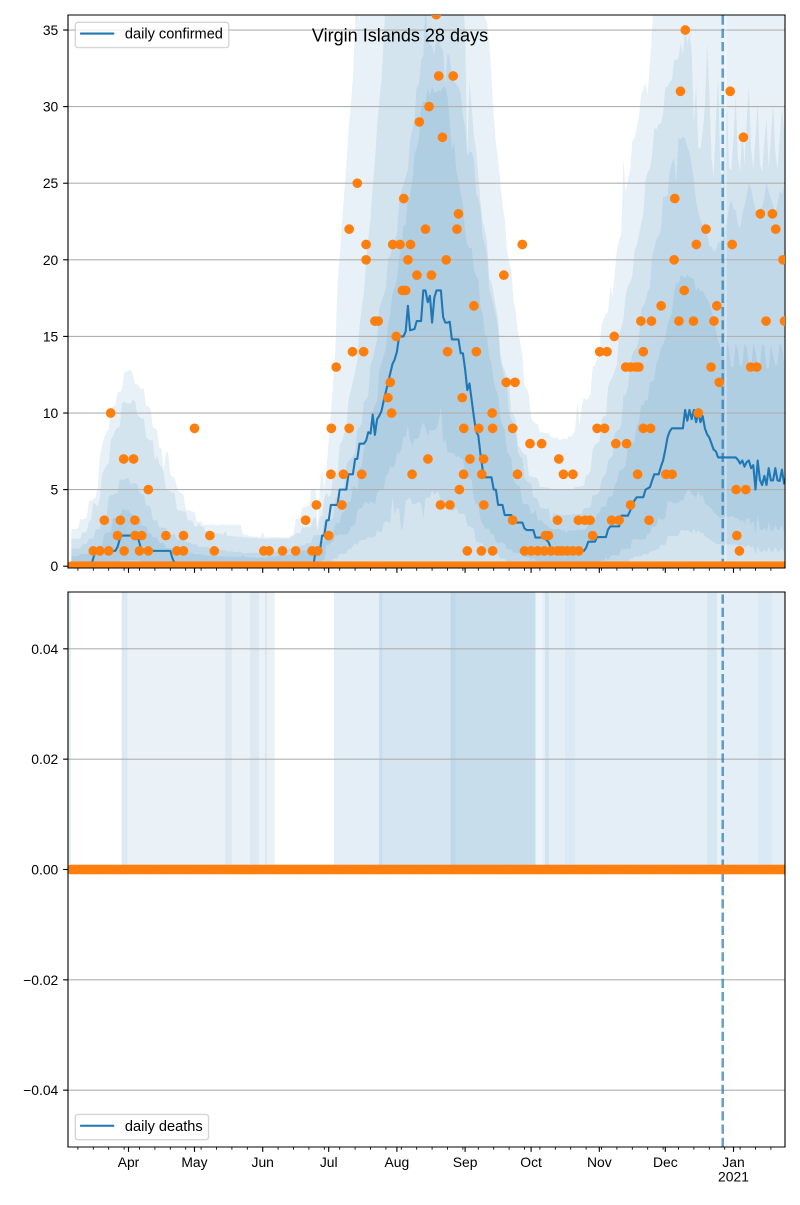 This screenshot has width=800, height=1205. Describe the element at coordinates (51, 260) in the screenshot. I see `svg-text: 20` at that location.